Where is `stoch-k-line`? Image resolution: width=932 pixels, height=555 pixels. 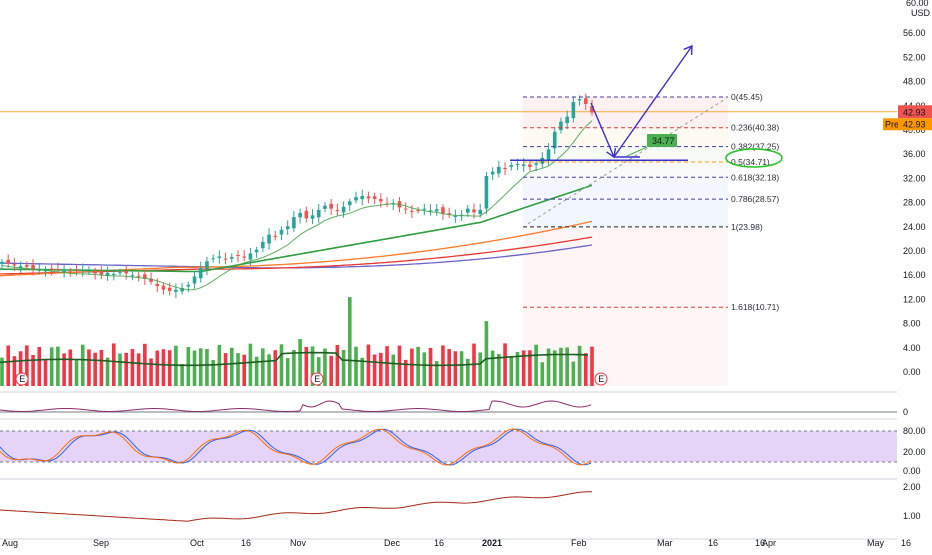
stoch-k-line is located at coordinates (296, 447).